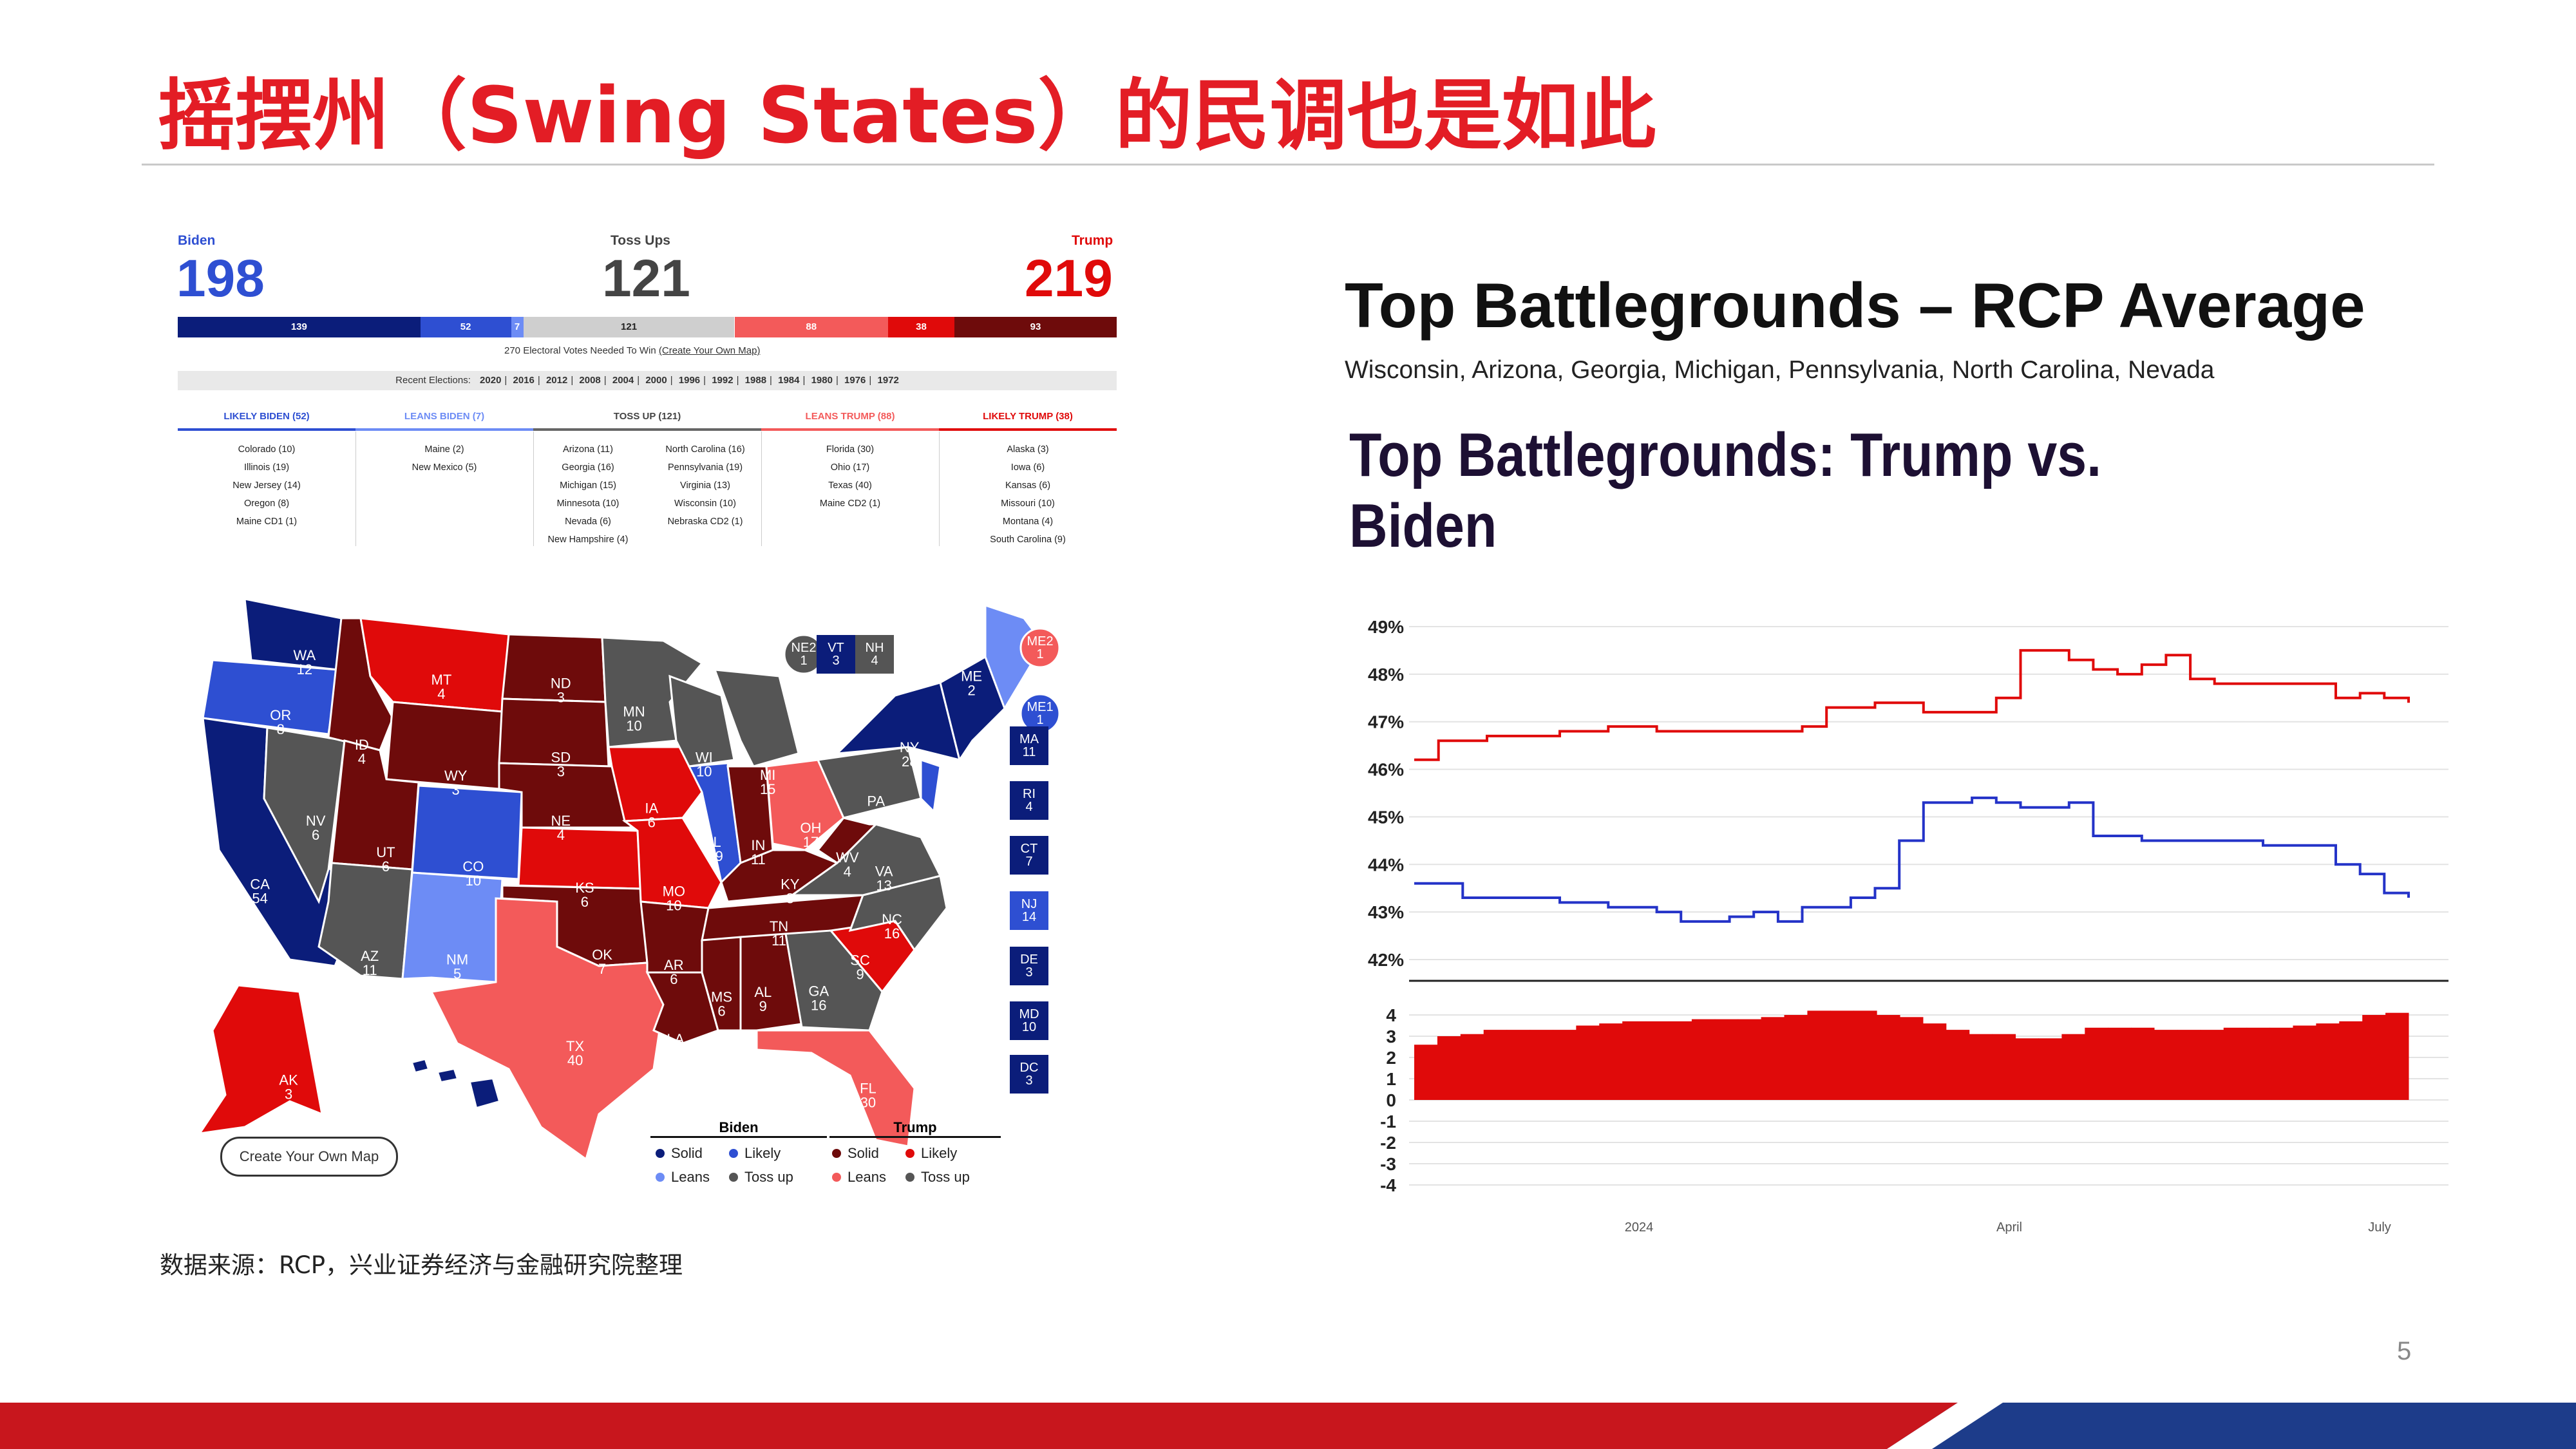 This screenshot has width=2576, height=1449. Describe the element at coordinates (260, 1060) in the screenshot. I see `state-ak` at that location.